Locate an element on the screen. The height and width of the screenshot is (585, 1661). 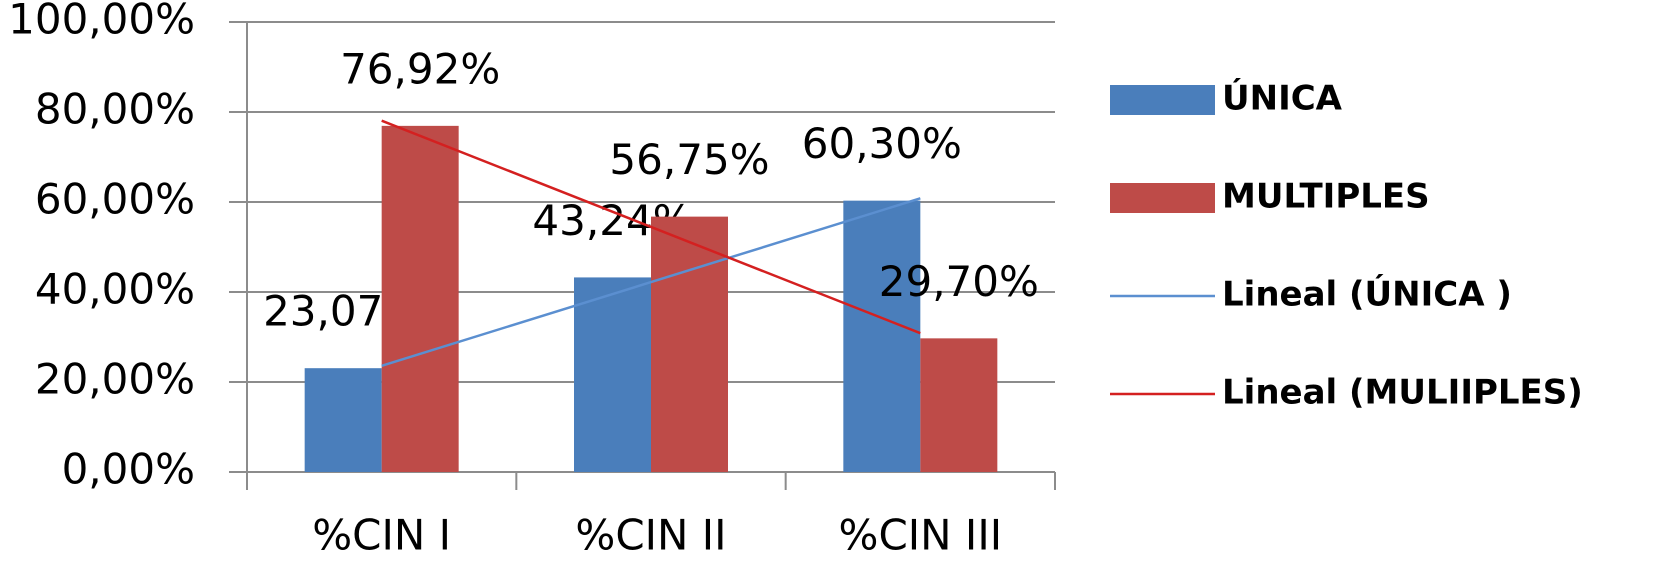
y-tick-label: 60,00% is located at coordinates (115, 199).